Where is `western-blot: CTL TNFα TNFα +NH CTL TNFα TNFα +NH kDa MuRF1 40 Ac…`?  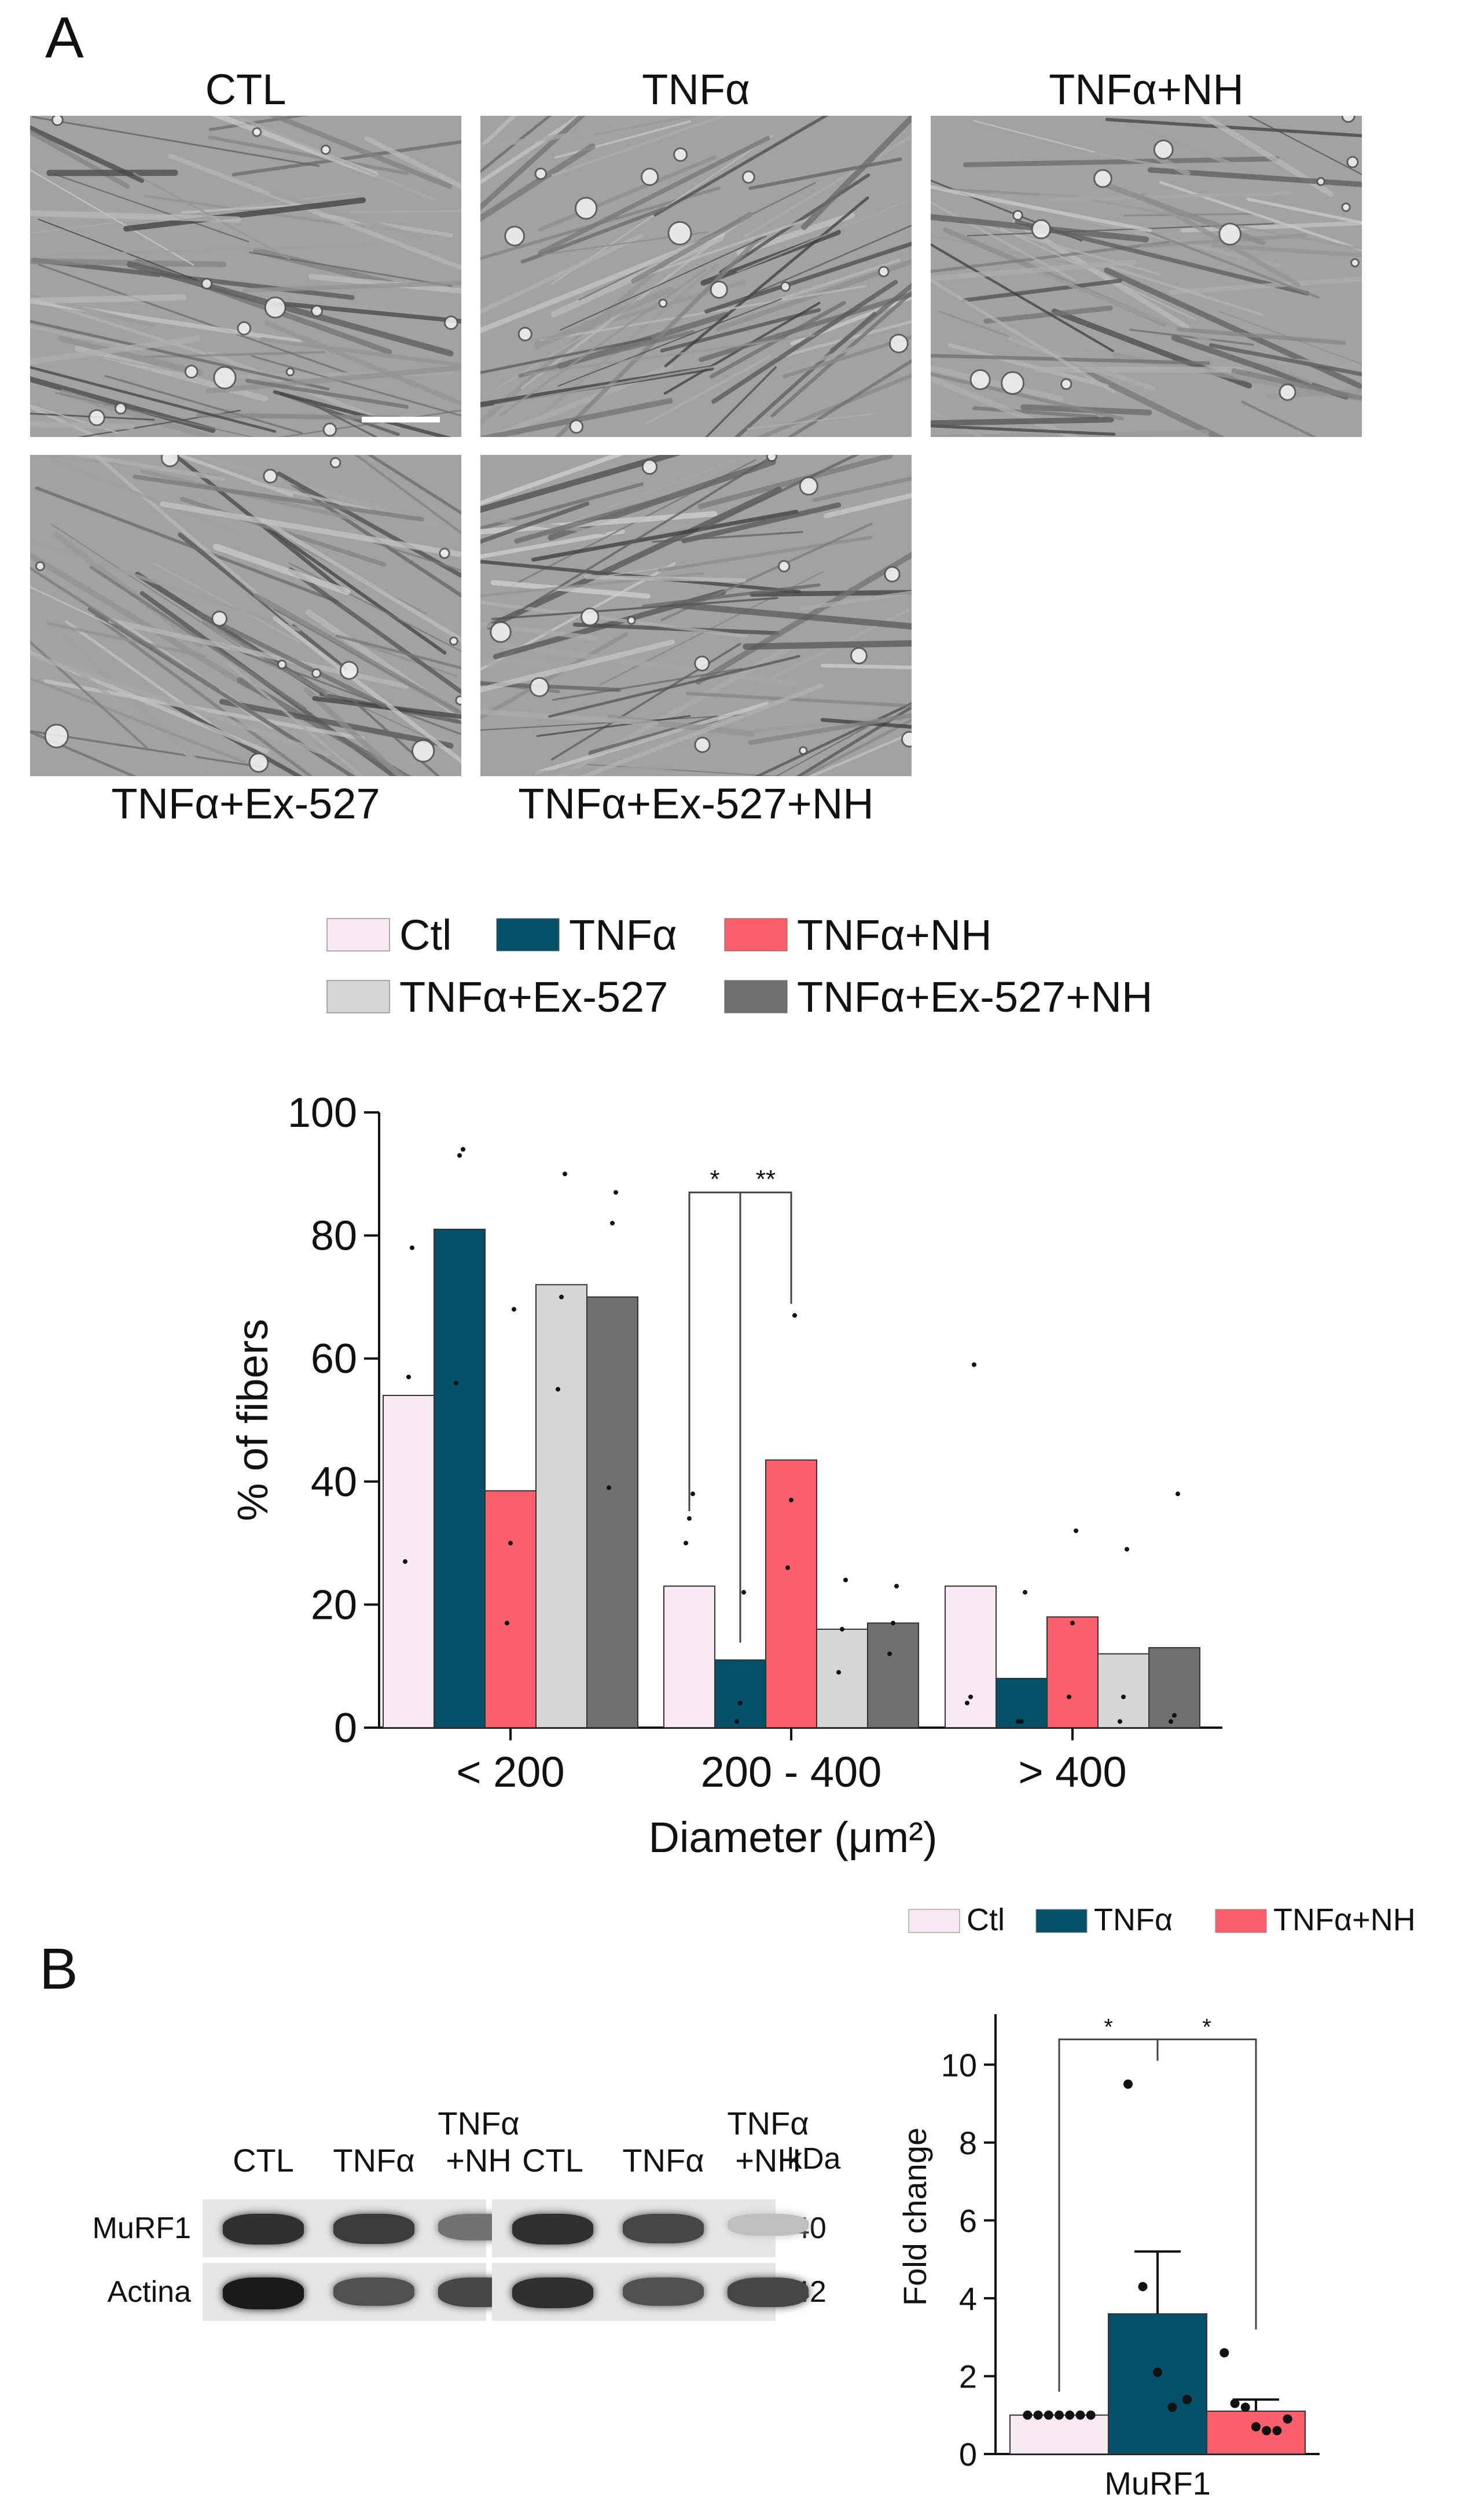 western-blot: CTL TNFα TNFα +NH CTL TNFα TNFα +NH kDa MuRF1 40 Ac… is located at coordinates (481, 2202).